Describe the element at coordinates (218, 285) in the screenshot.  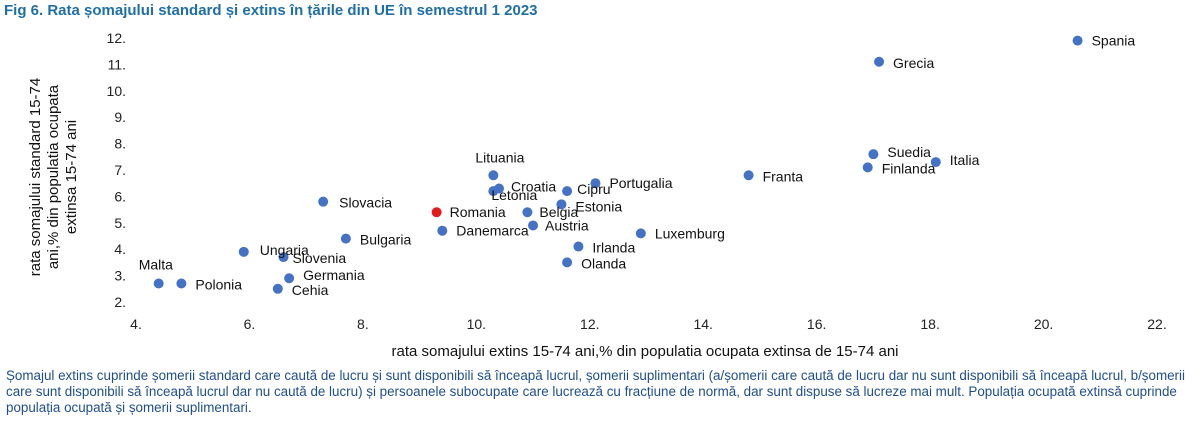
I see `point-label-polonia: Polonia` at that location.